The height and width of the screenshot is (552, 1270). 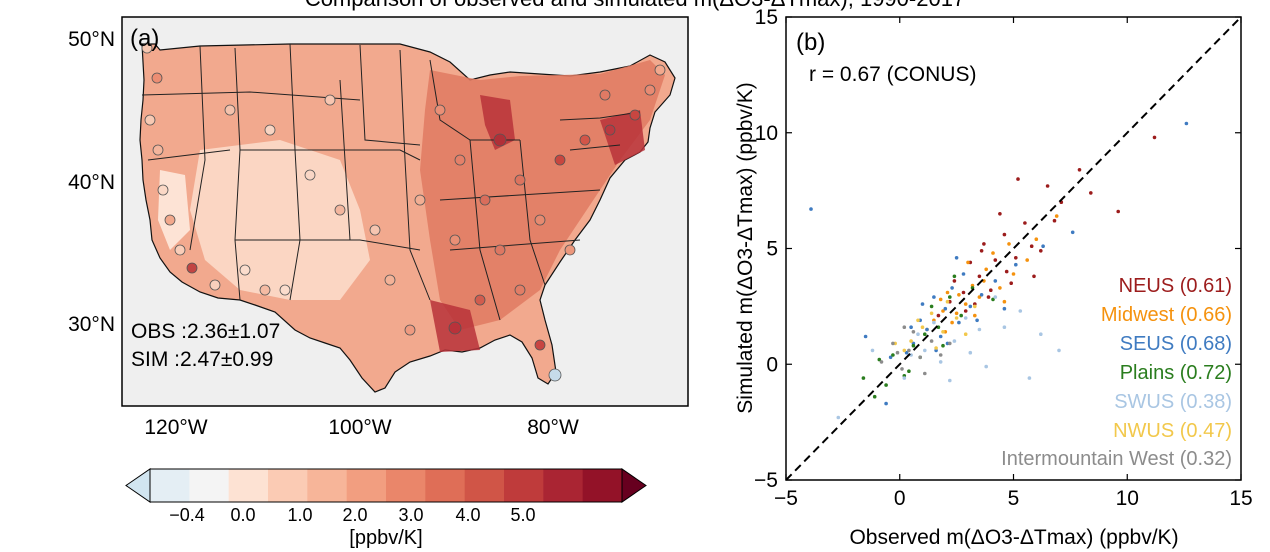 I want to click on legend-entry: Intermountain West (0.32), so click(x=1116, y=459).